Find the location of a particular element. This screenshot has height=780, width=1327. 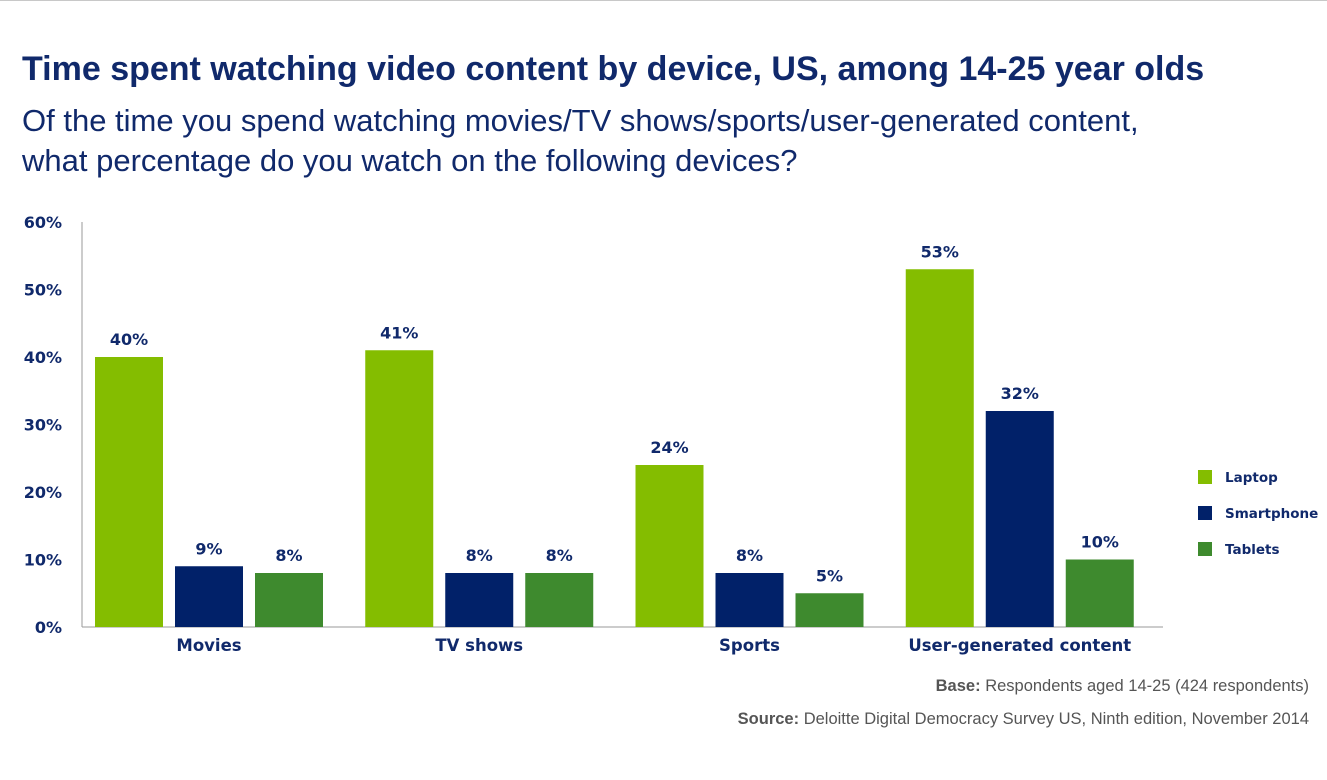

data-label: 53% is located at coordinates (940, 251).